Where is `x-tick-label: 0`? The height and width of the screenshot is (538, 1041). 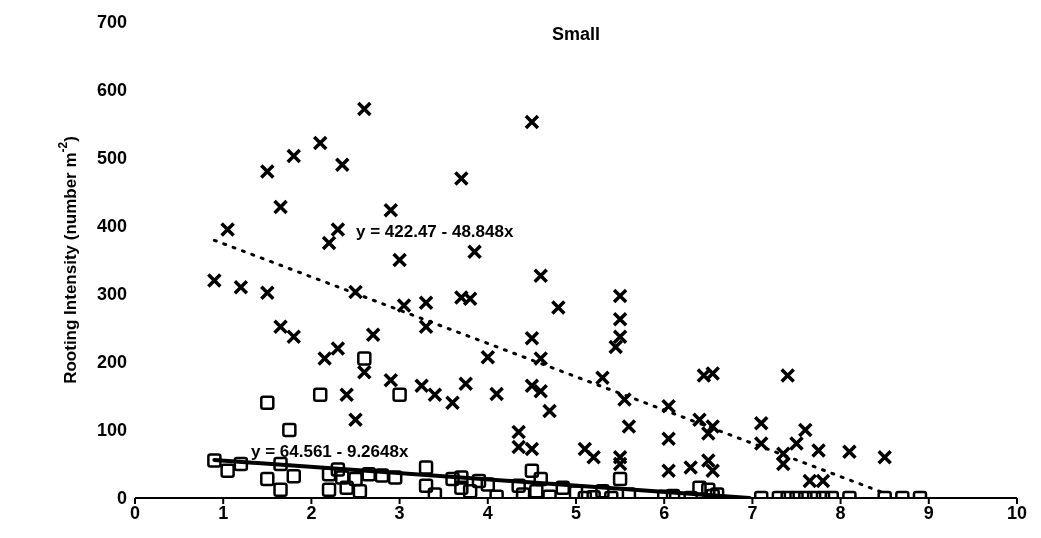
x-tick-label: 0 is located at coordinates (135, 512).